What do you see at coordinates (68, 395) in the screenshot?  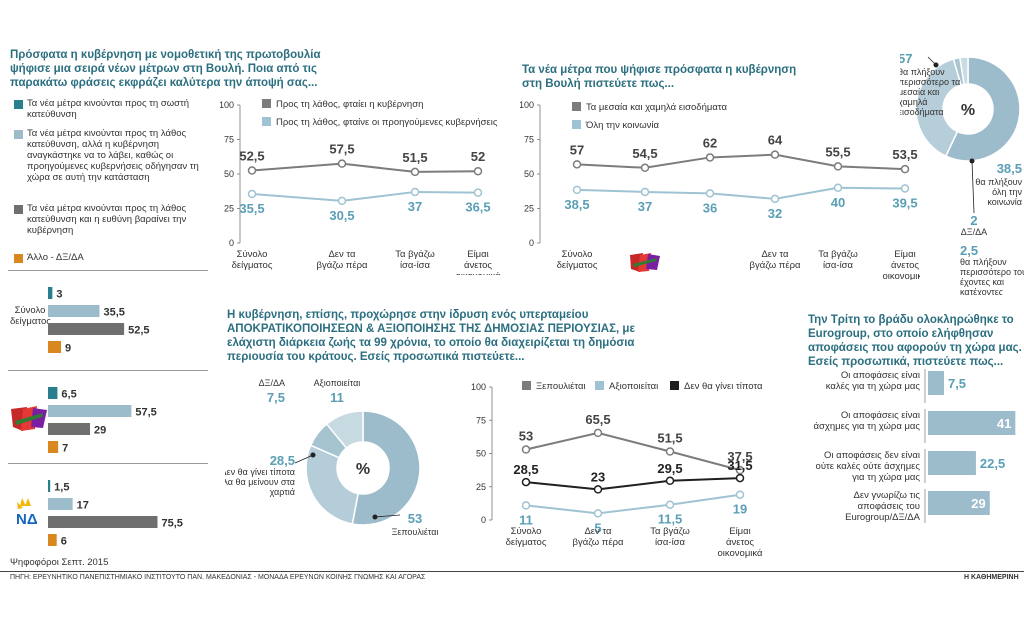 I see `q1-bar-label: 6,5` at bounding box center [68, 395].